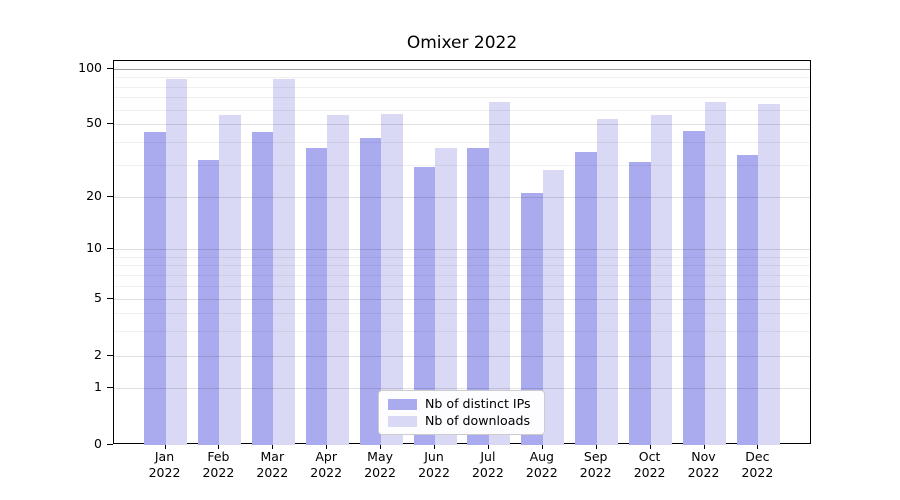 Image resolution: width=900 pixels, height=500 pixels. What do you see at coordinates (370, 291) in the screenshot?
I see `bar-distinct-ips-may` at bounding box center [370, 291].